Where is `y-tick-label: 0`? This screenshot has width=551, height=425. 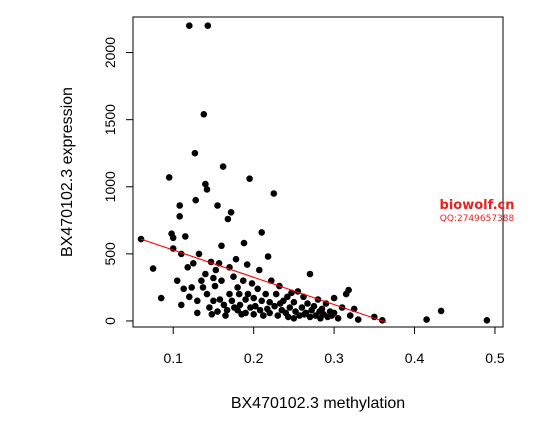
y-tick-label: 0 is located at coordinates (110, 321).